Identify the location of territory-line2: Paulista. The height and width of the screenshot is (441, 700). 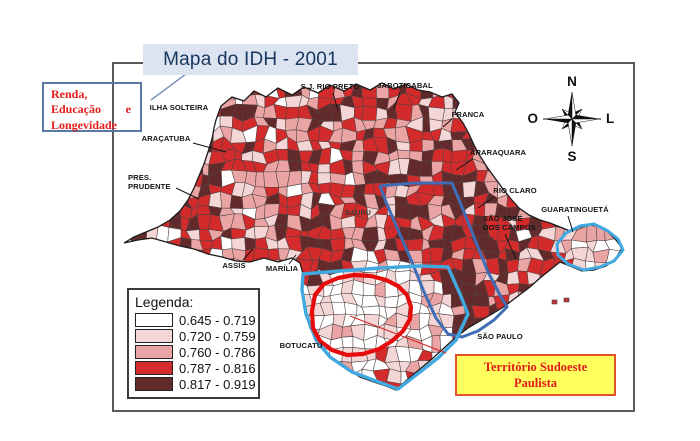
(535, 383).